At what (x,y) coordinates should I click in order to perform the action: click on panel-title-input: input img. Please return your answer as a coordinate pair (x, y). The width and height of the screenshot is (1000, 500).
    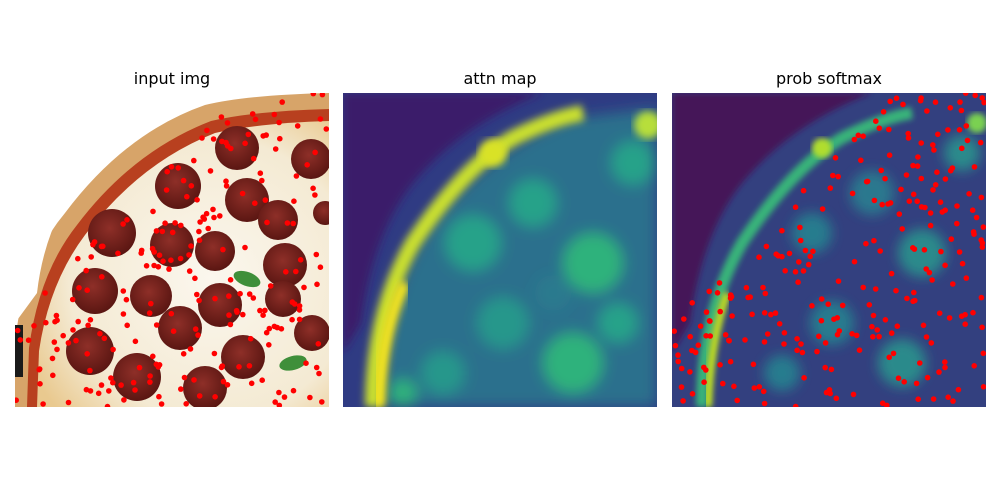
    Looking at the image, I should click on (172, 78).